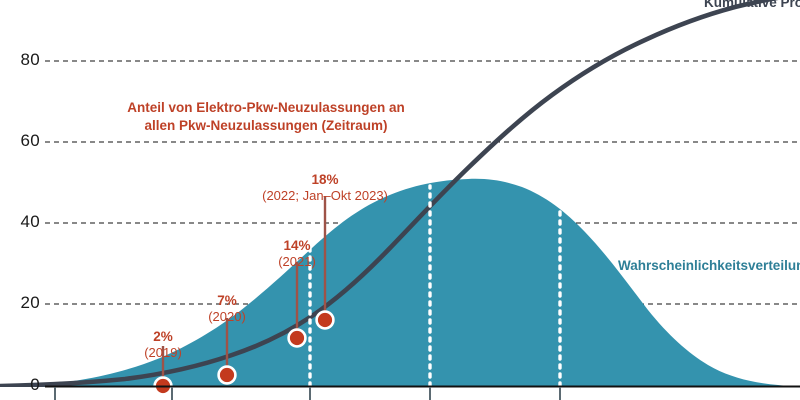 The height and width of the screenshot is (400, 800). I want to click on marker-year-2021: (2021), so click(297, 261).